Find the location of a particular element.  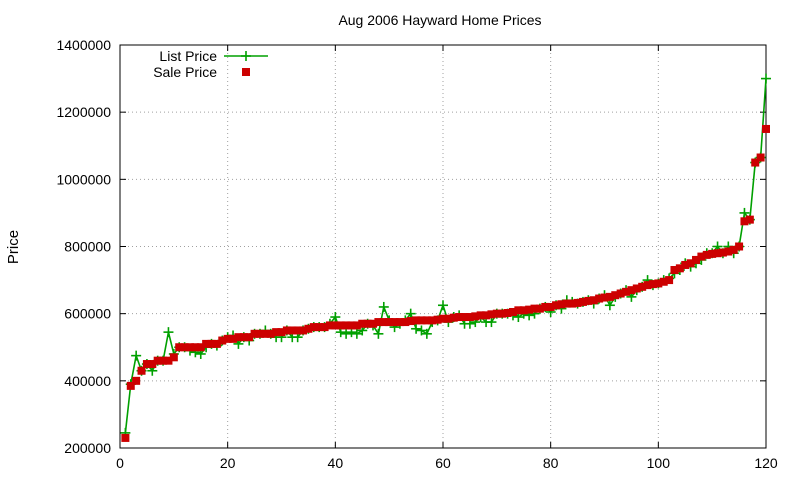

x-tick-label: 80 is located at coordinates (551, 463).